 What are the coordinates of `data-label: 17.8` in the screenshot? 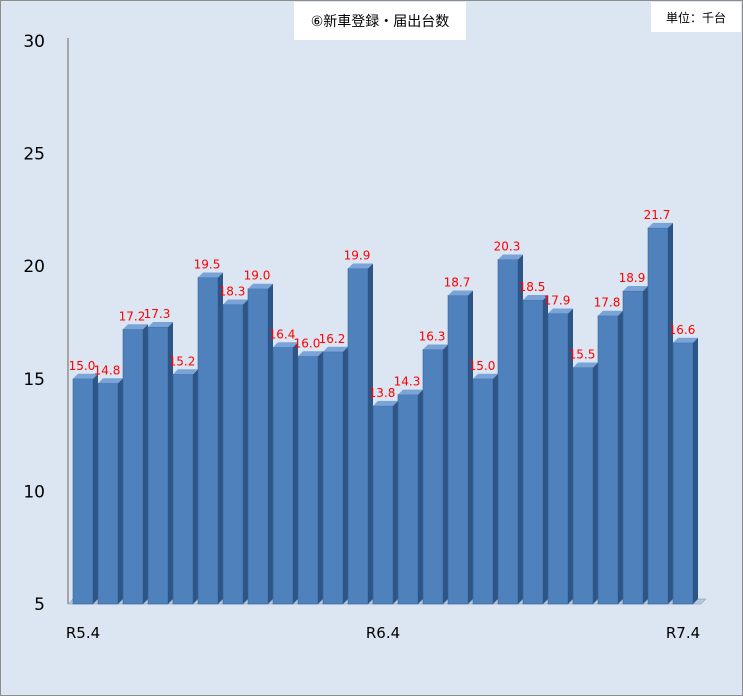 It's located at (607, 303).